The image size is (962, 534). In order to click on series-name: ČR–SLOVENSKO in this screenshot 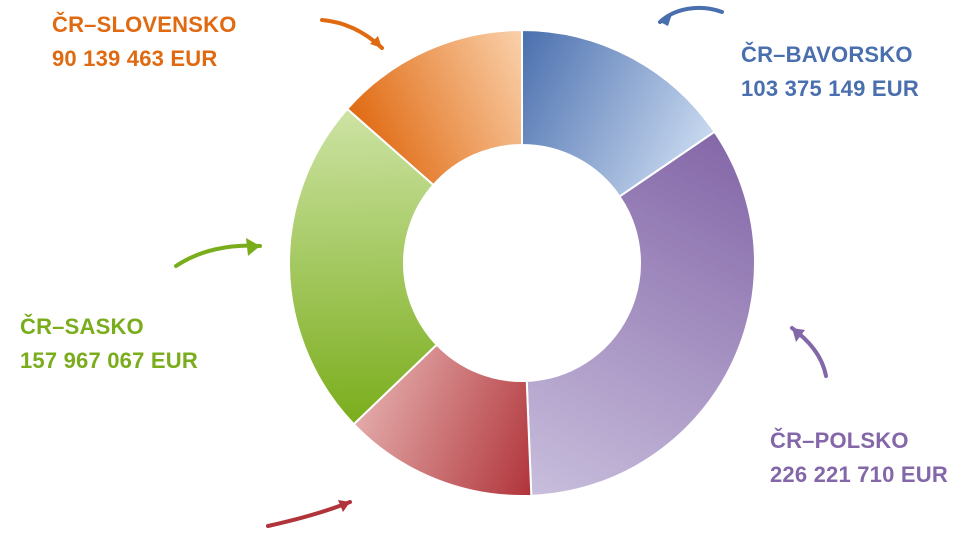, I will do `click(144, 24)`.